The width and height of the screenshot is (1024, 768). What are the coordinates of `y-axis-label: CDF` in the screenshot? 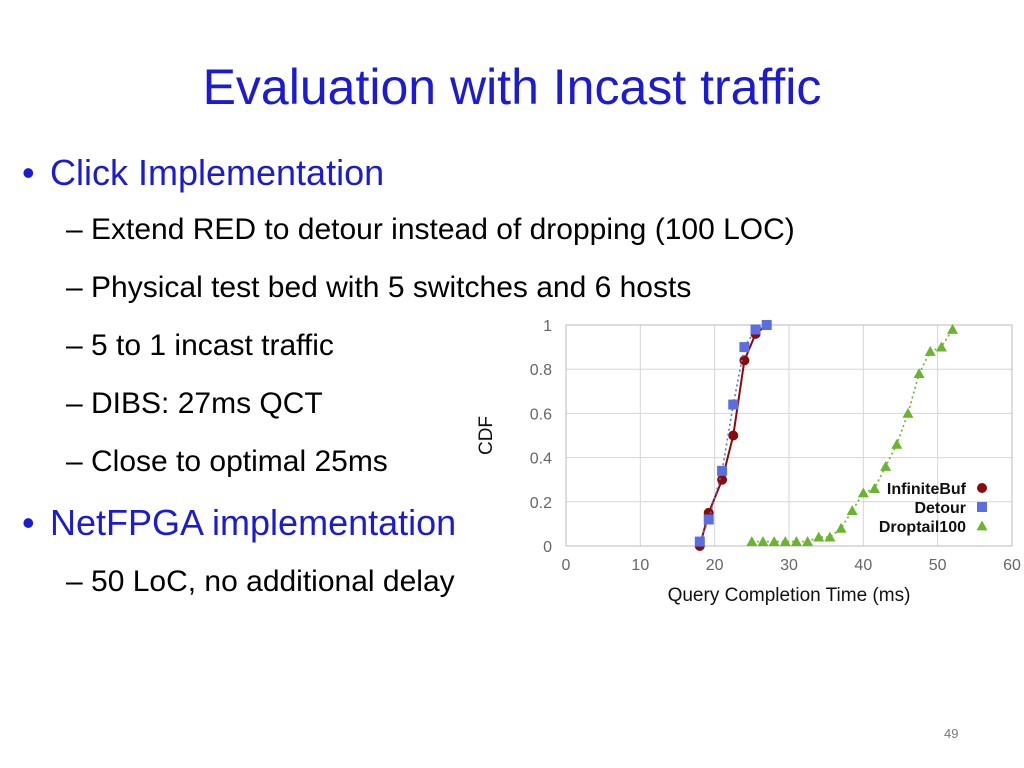 It's located at (486, 435).